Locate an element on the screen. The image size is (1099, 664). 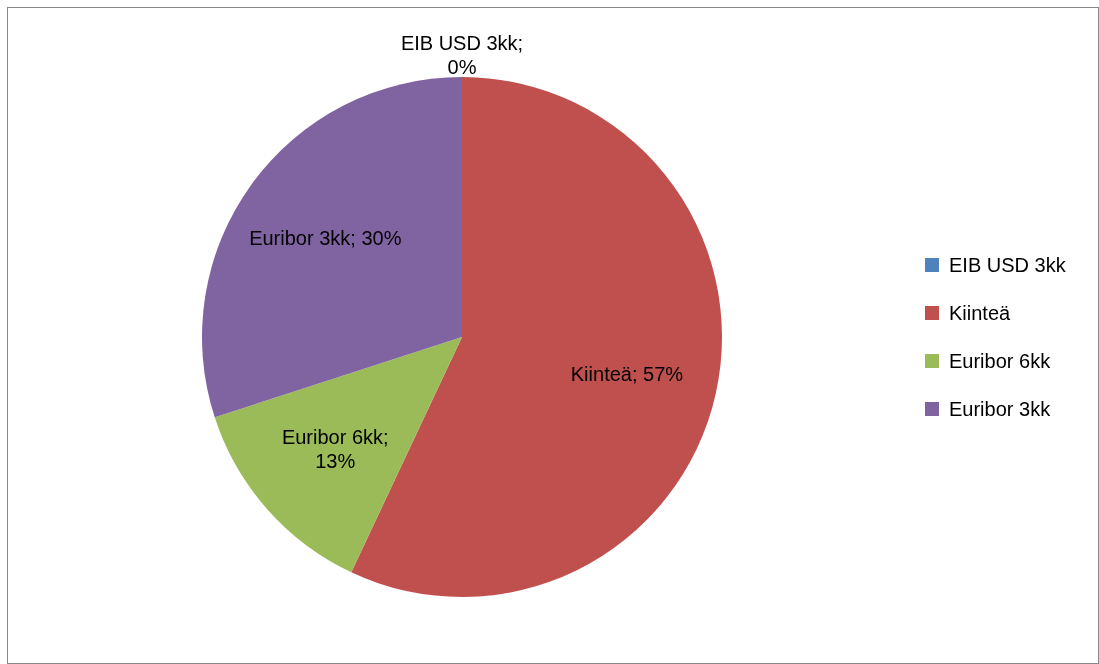
data-label: Euribor 3kk; 30% is located at coordinates (325, 237).